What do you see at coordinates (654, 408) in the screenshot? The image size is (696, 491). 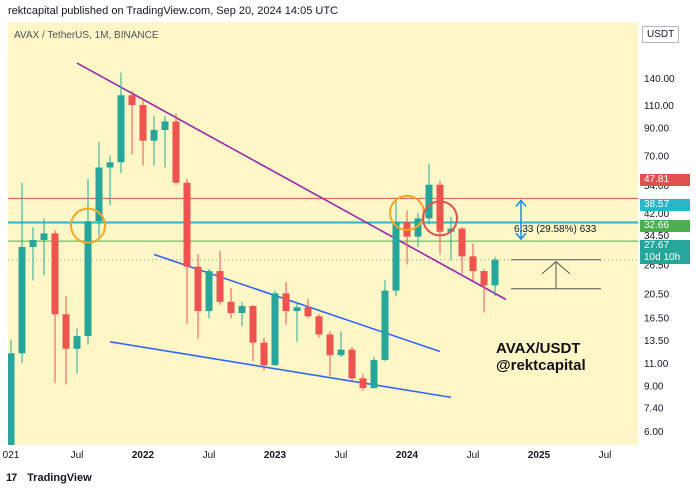 I see `y-tick-label: 7.40` at bounding box center [654, 408].